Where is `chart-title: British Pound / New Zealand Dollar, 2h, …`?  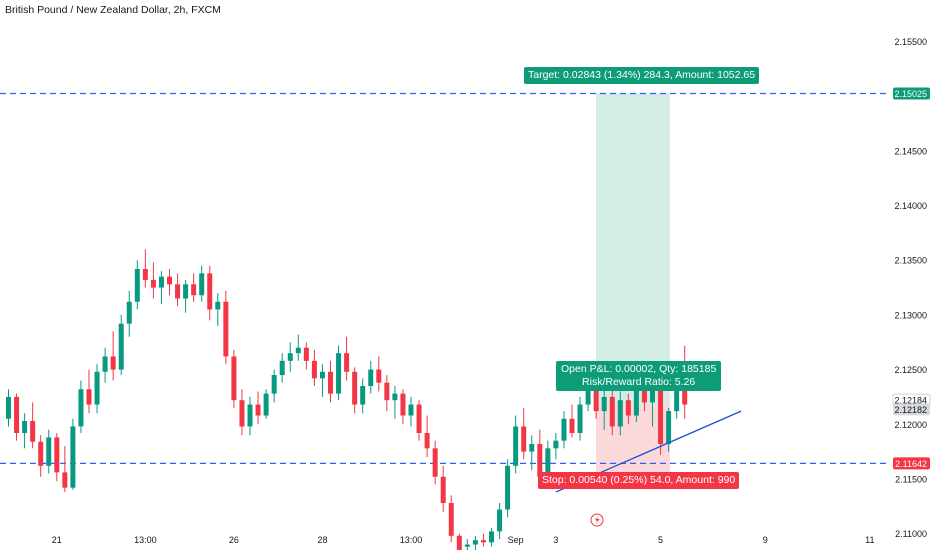
chart-title: British Pound / New Zealand Dollar, 2h, … is located at coordinates (113, 10).